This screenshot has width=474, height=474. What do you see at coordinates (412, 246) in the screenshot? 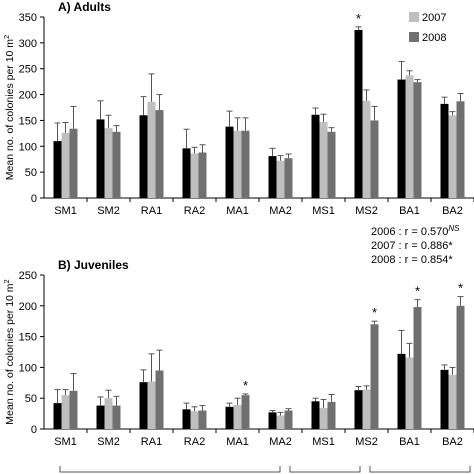
I see `correlation-2007: 2007 : r = 0.886*` at bounding box center [412, 246].